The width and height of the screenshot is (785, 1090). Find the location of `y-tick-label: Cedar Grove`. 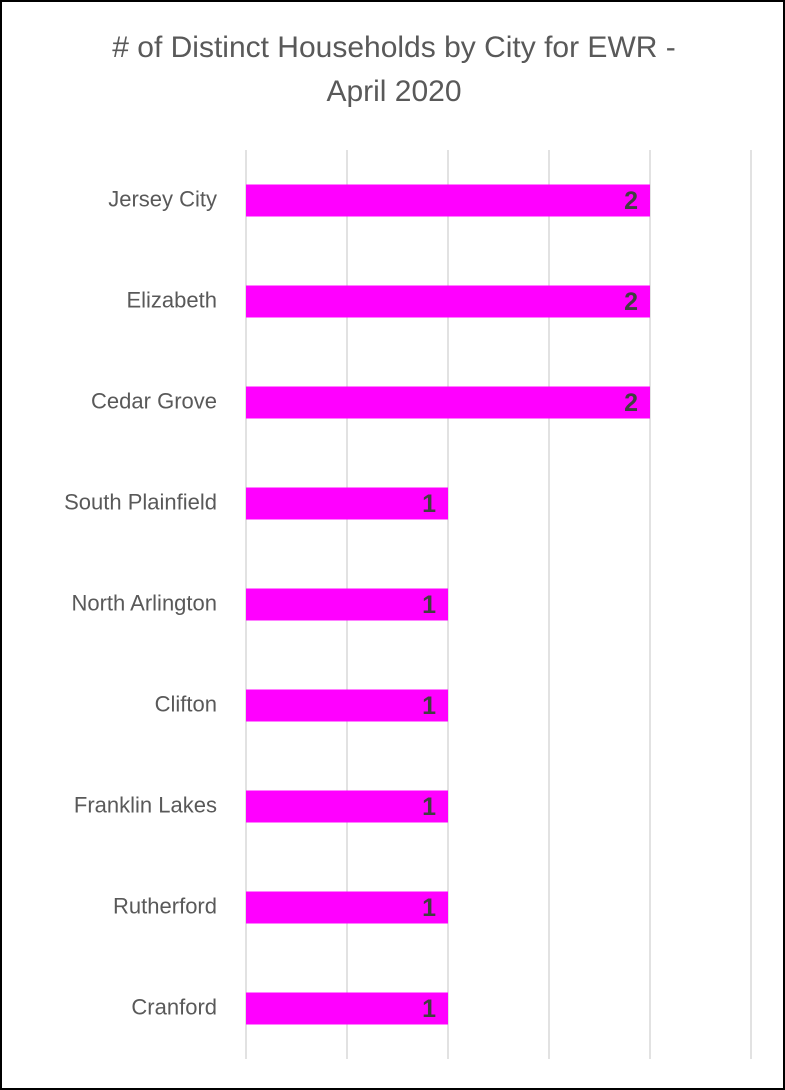

y-tick-label: Cedar Grove is located at coordinates (154, 400).